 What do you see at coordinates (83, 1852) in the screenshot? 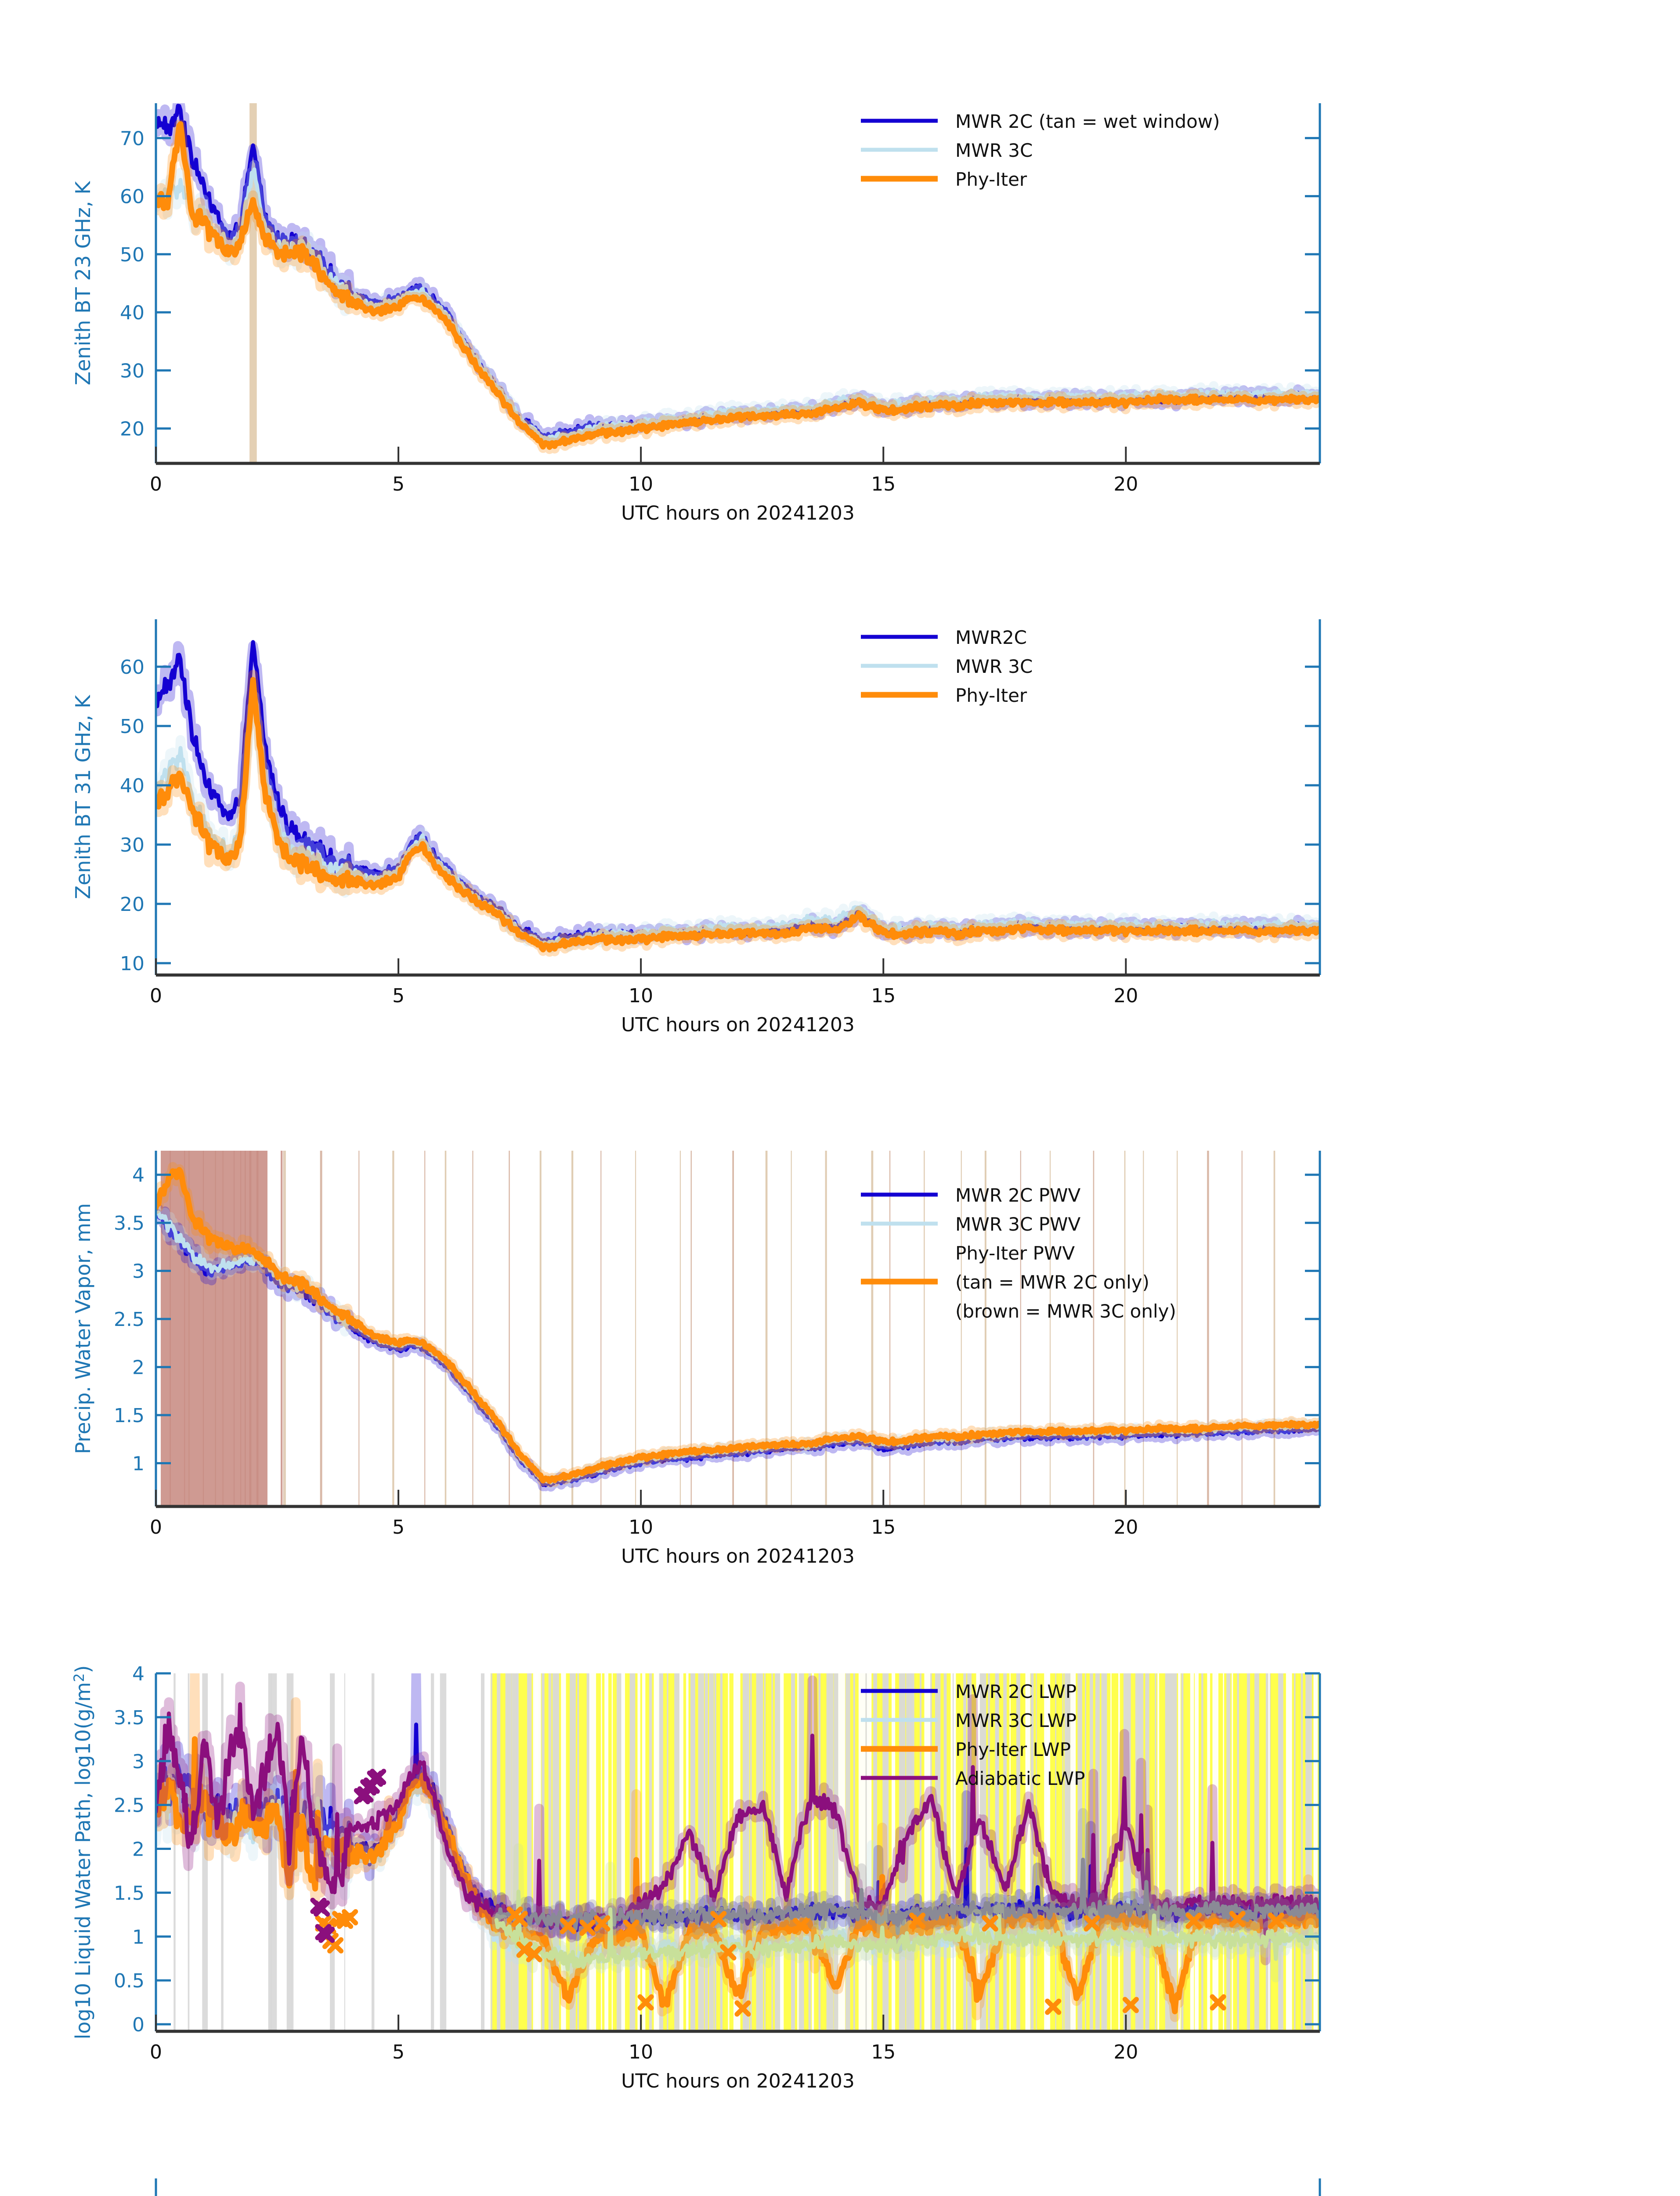
I see `y-axis-label: log10 Liquid Water Path, log10(g/m2)` at bounding box center [83, 1852].